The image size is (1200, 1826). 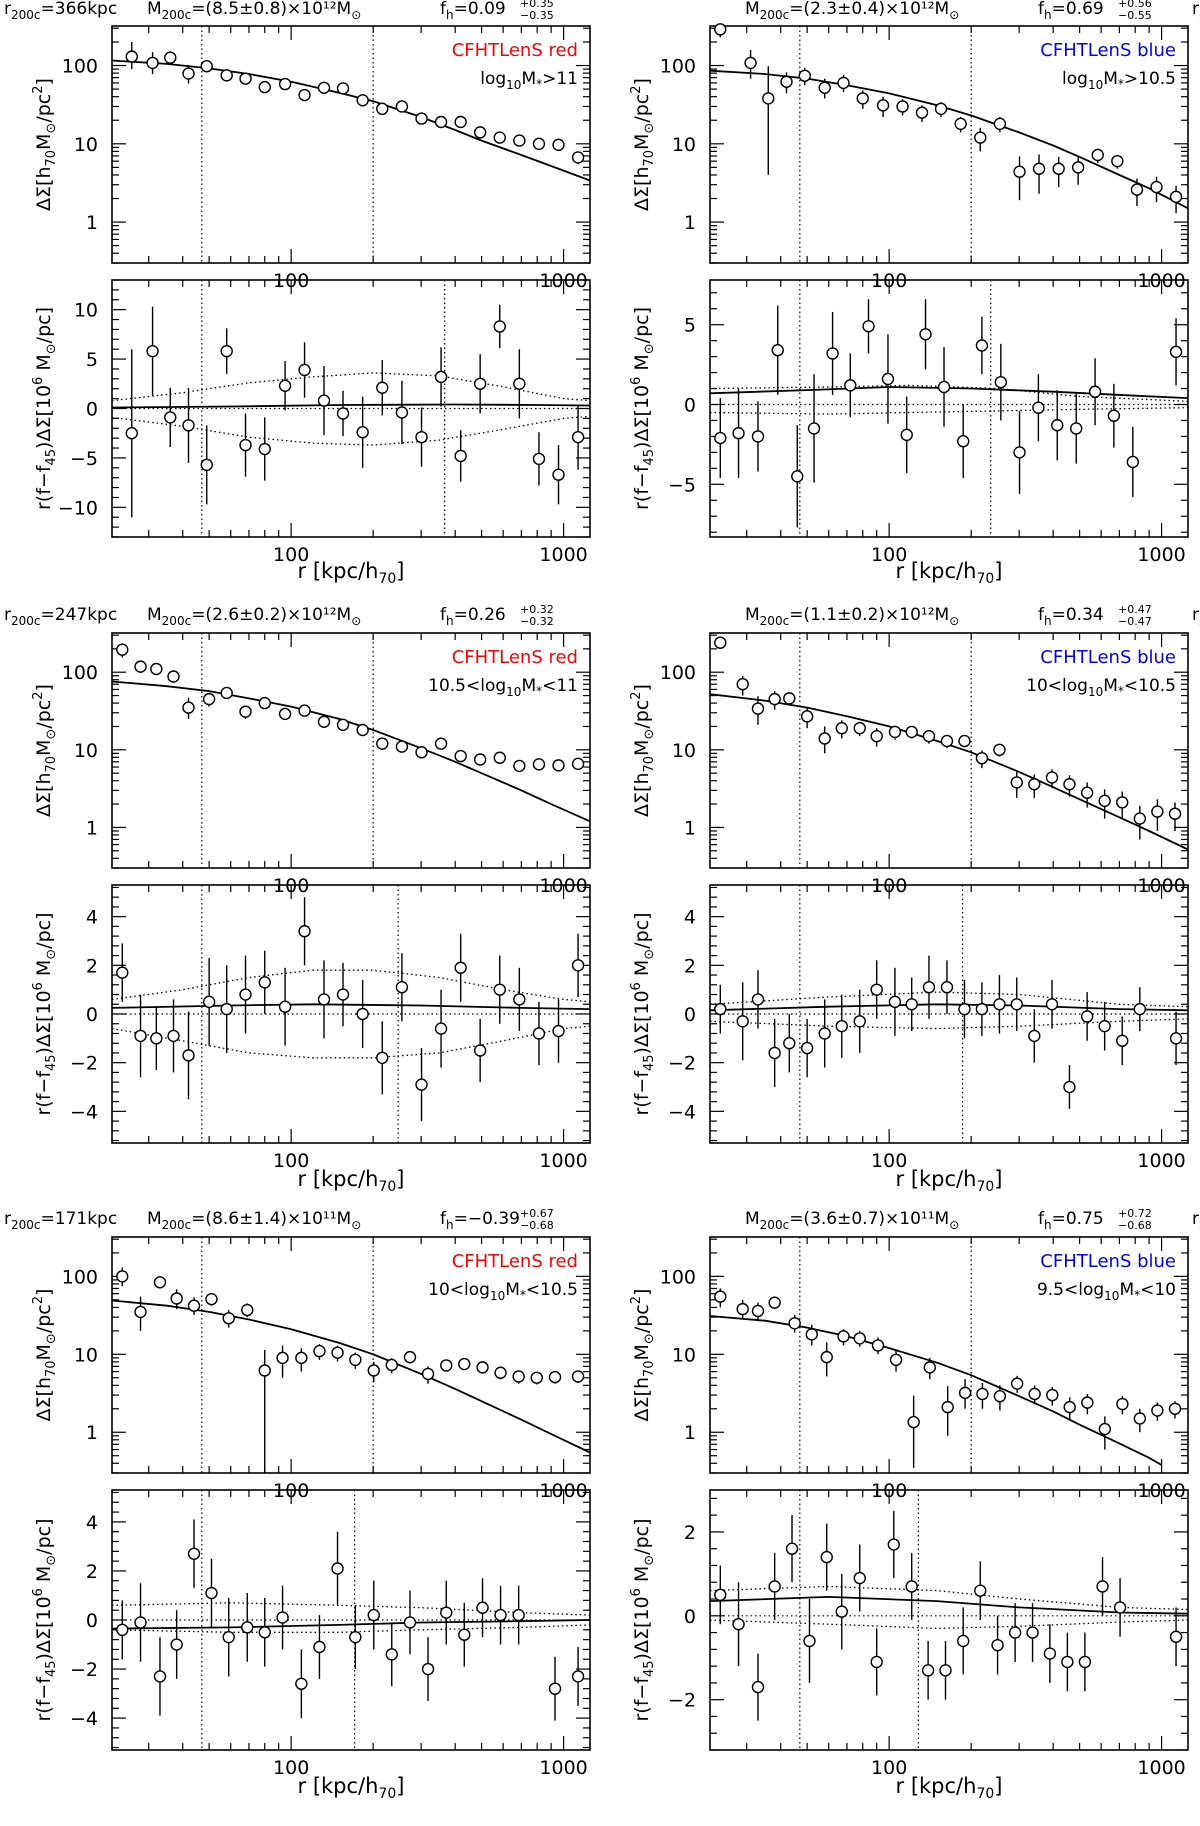 I want to click on svg-text: fh=0.75, so click(x=1071, y=1220).